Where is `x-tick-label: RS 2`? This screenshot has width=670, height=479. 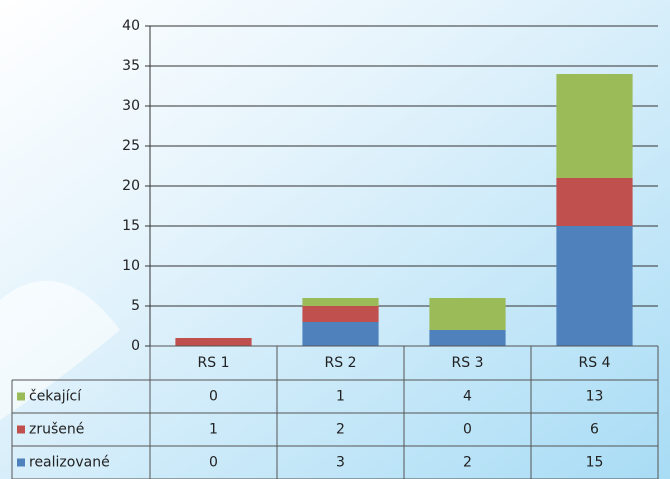
x-tick-label: RS 2 is located at coordinates (341, 363).